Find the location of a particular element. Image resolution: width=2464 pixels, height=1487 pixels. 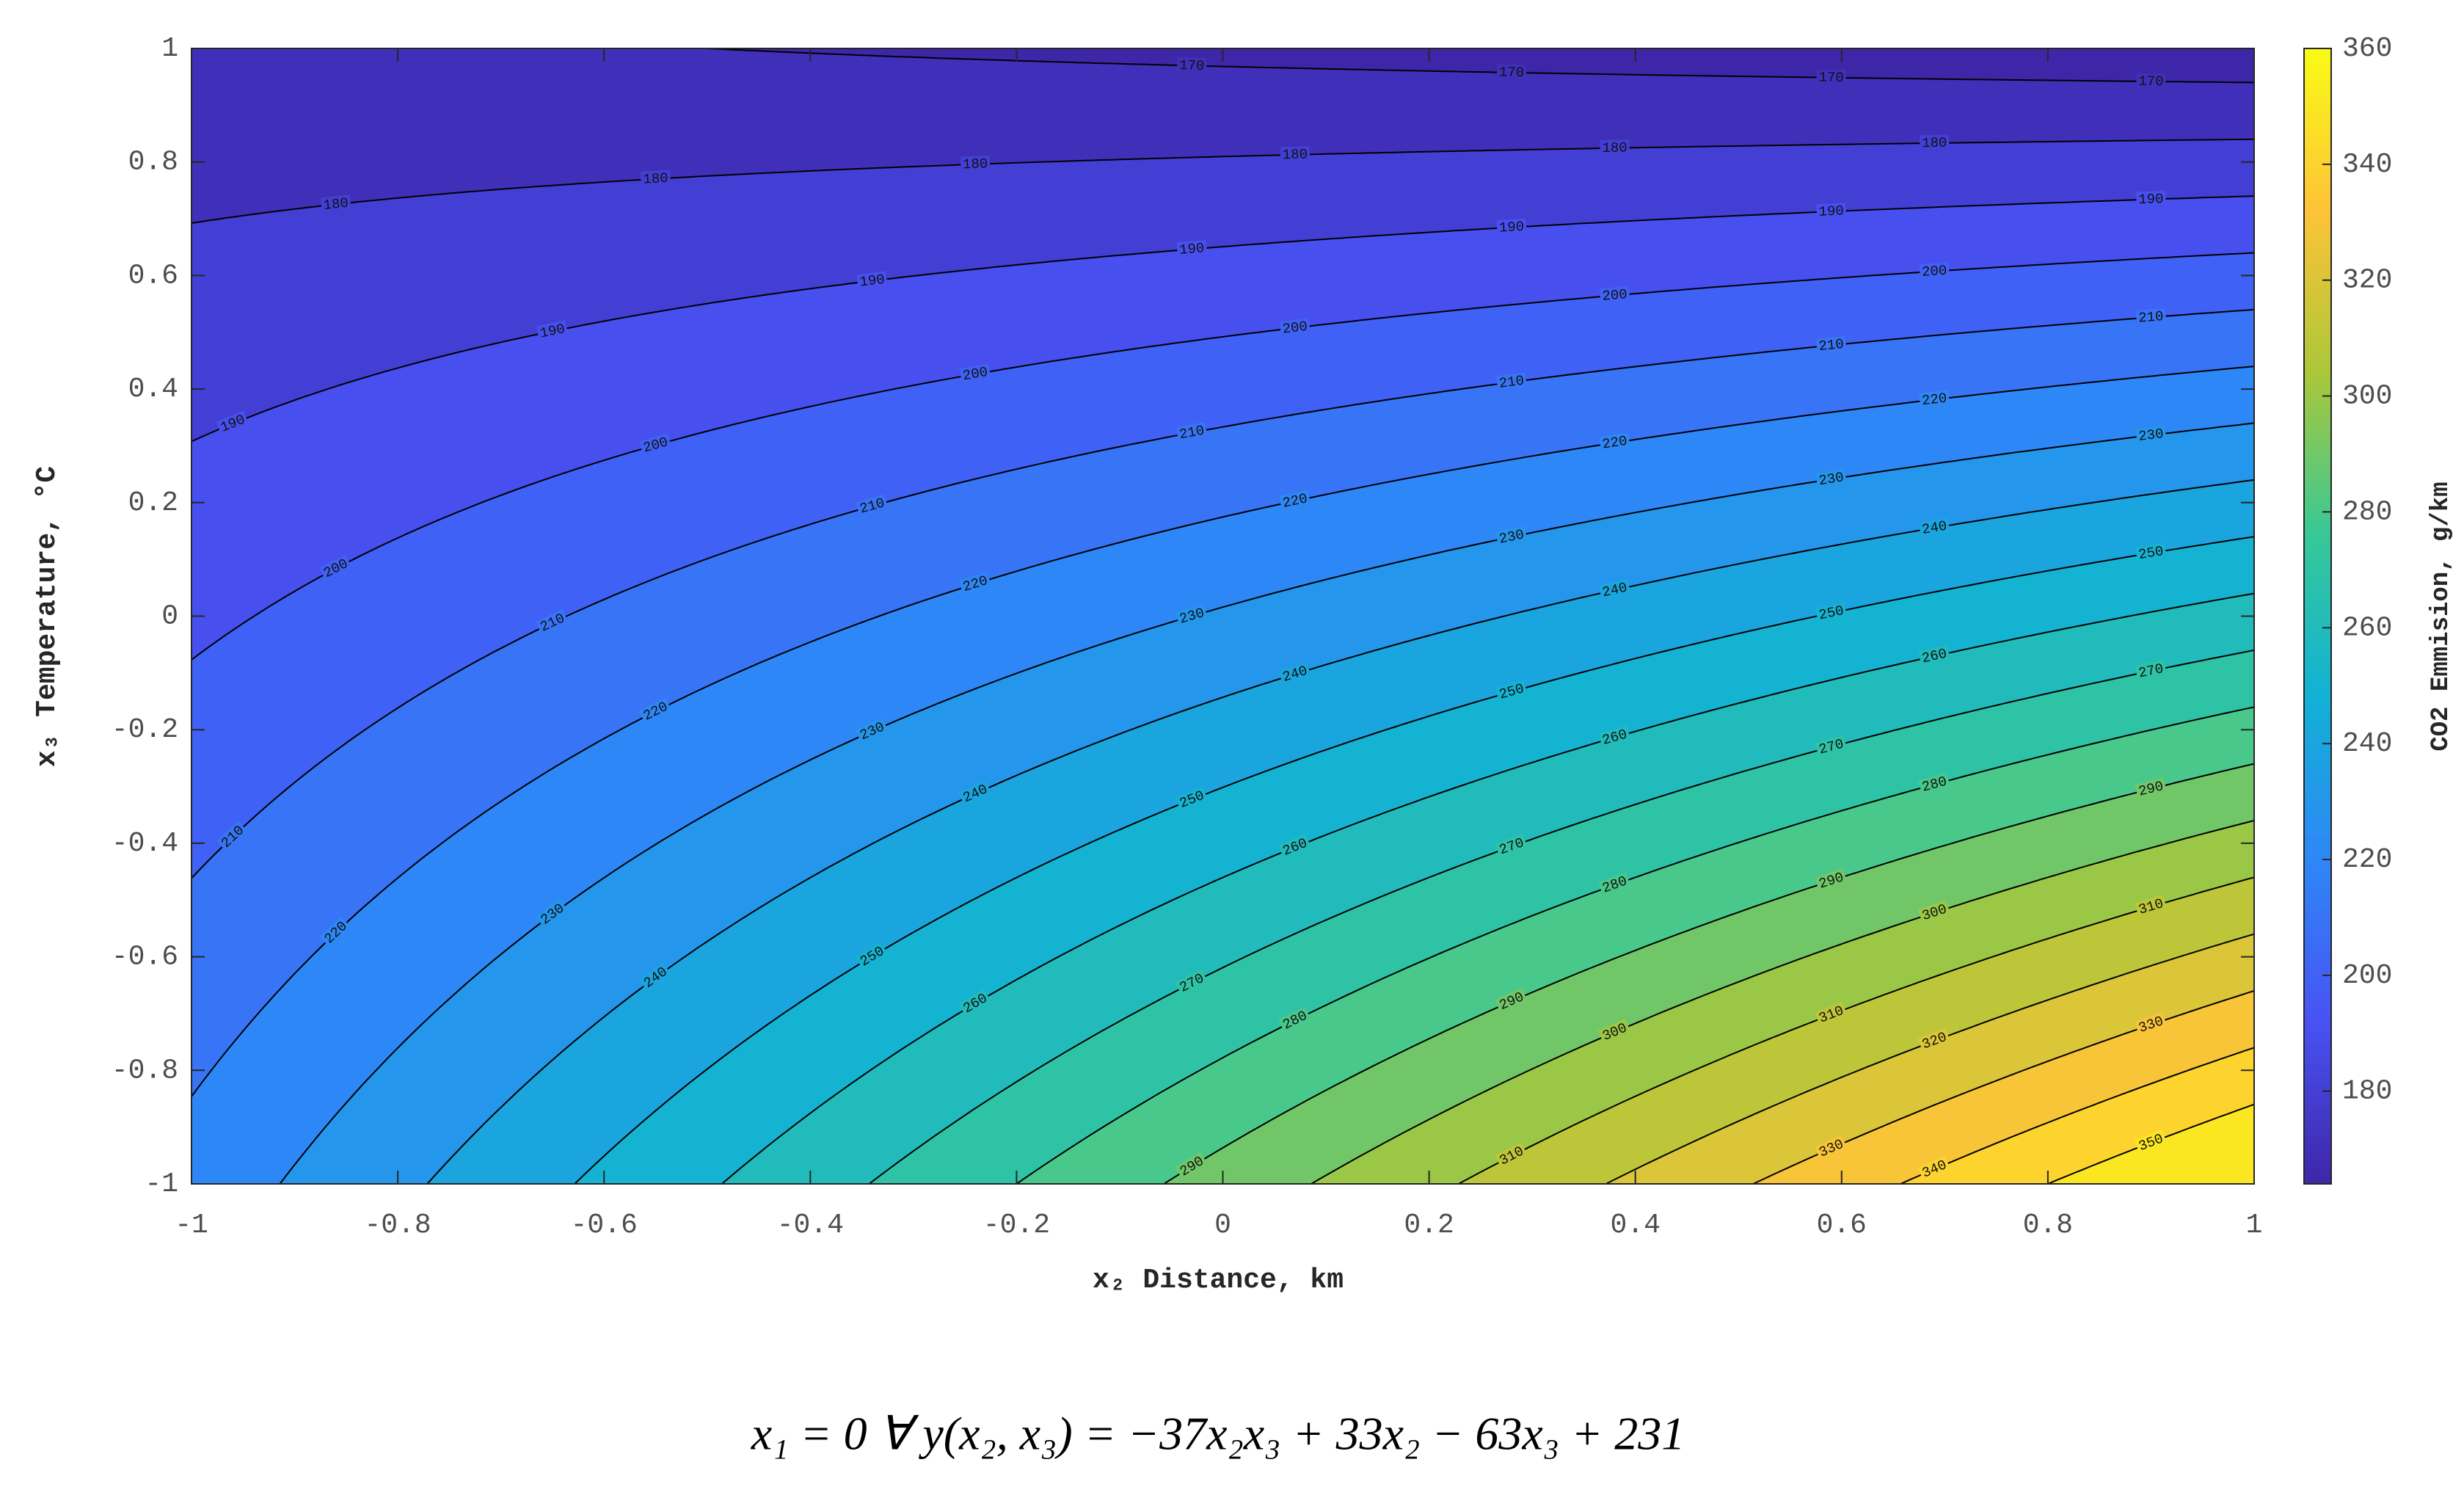

colorbar-tick-label: 240 is located at coordinates (2367, 744).